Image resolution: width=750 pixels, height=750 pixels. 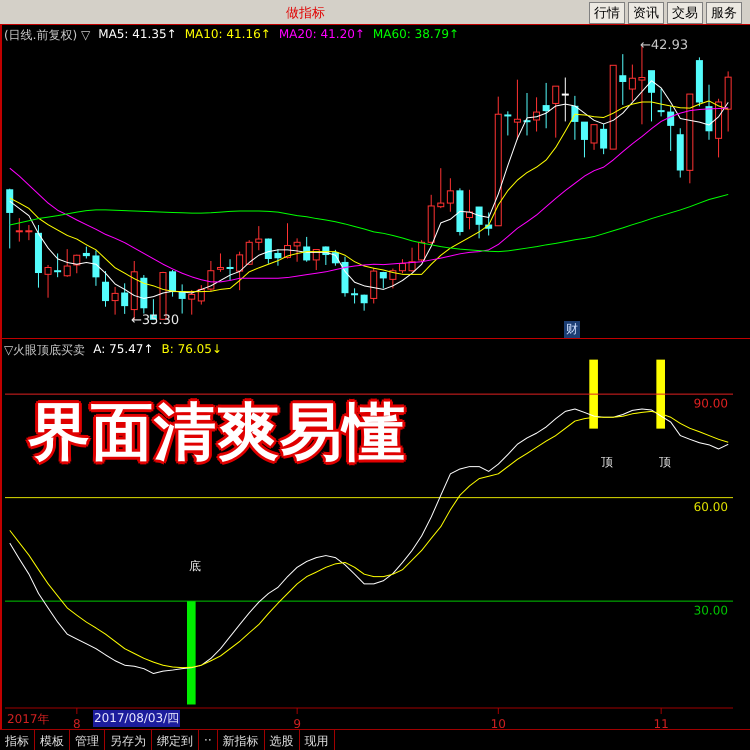 What do you see at coordinates (28, 719) in the screenshot?
I see `text: 2017年` at bounding box center [28, 719].